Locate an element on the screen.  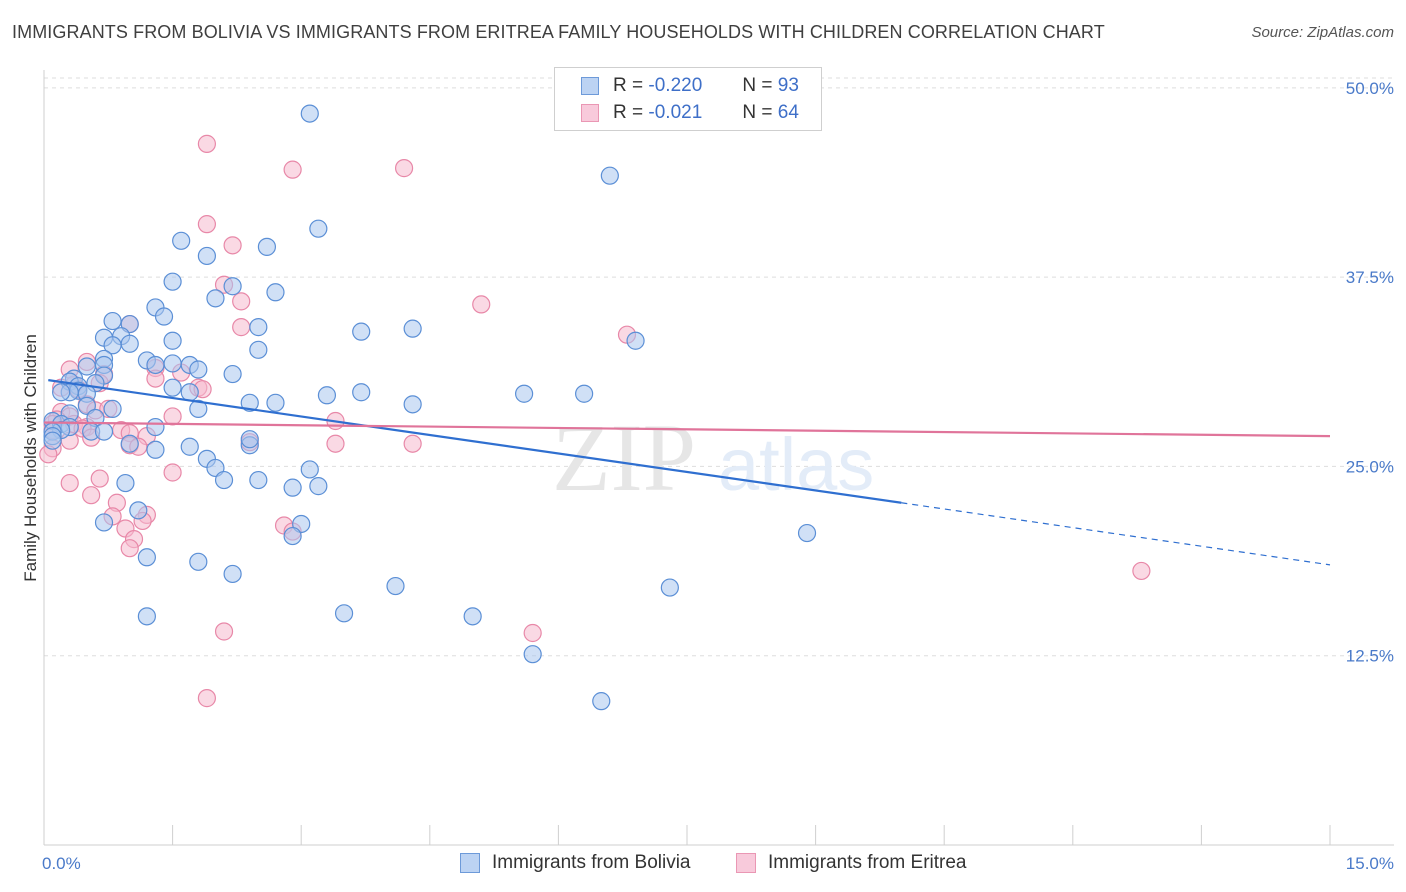
x-tick-label-min: 0.0% is located at coordinates (61, 863).